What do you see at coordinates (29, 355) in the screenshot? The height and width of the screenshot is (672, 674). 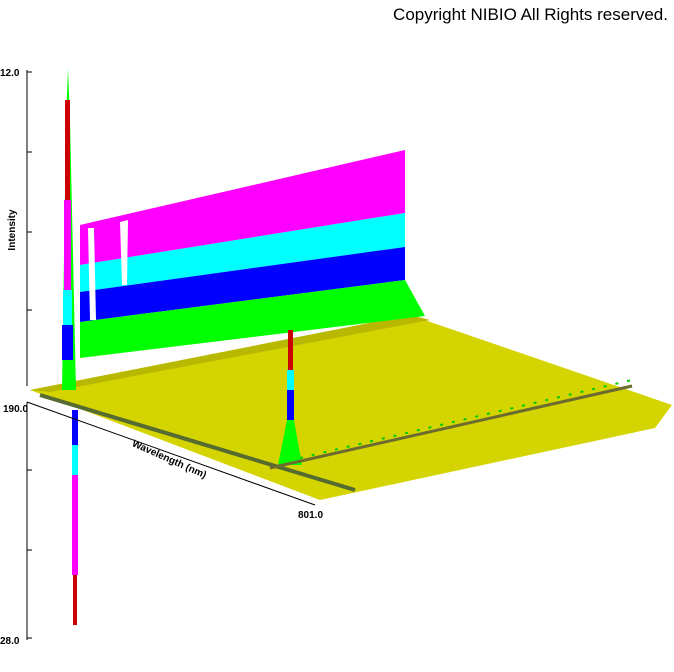 I see `ticks` at bounding box center [29, 355].